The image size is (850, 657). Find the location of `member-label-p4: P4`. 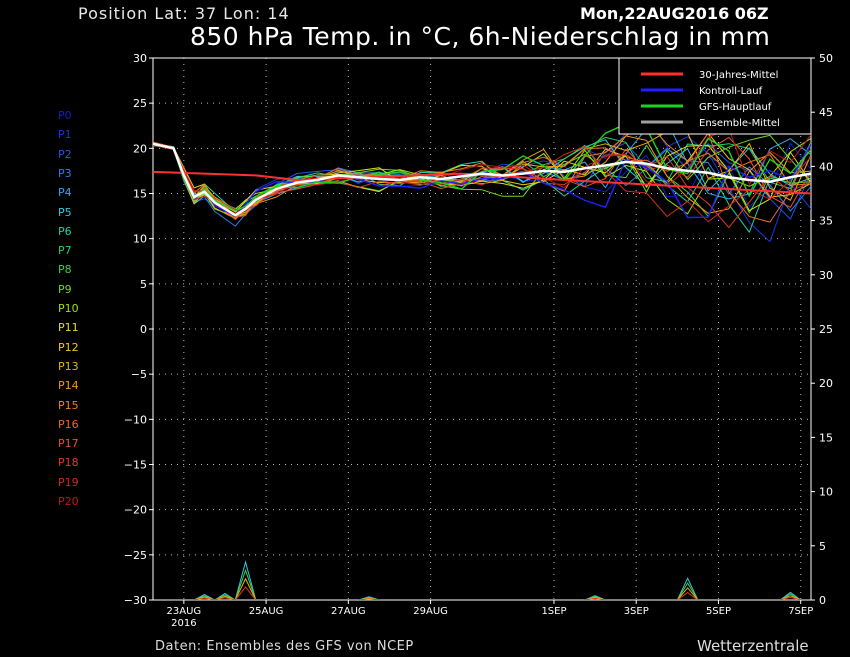

member-label-p4: P4 is located at coordinates (65, 193).